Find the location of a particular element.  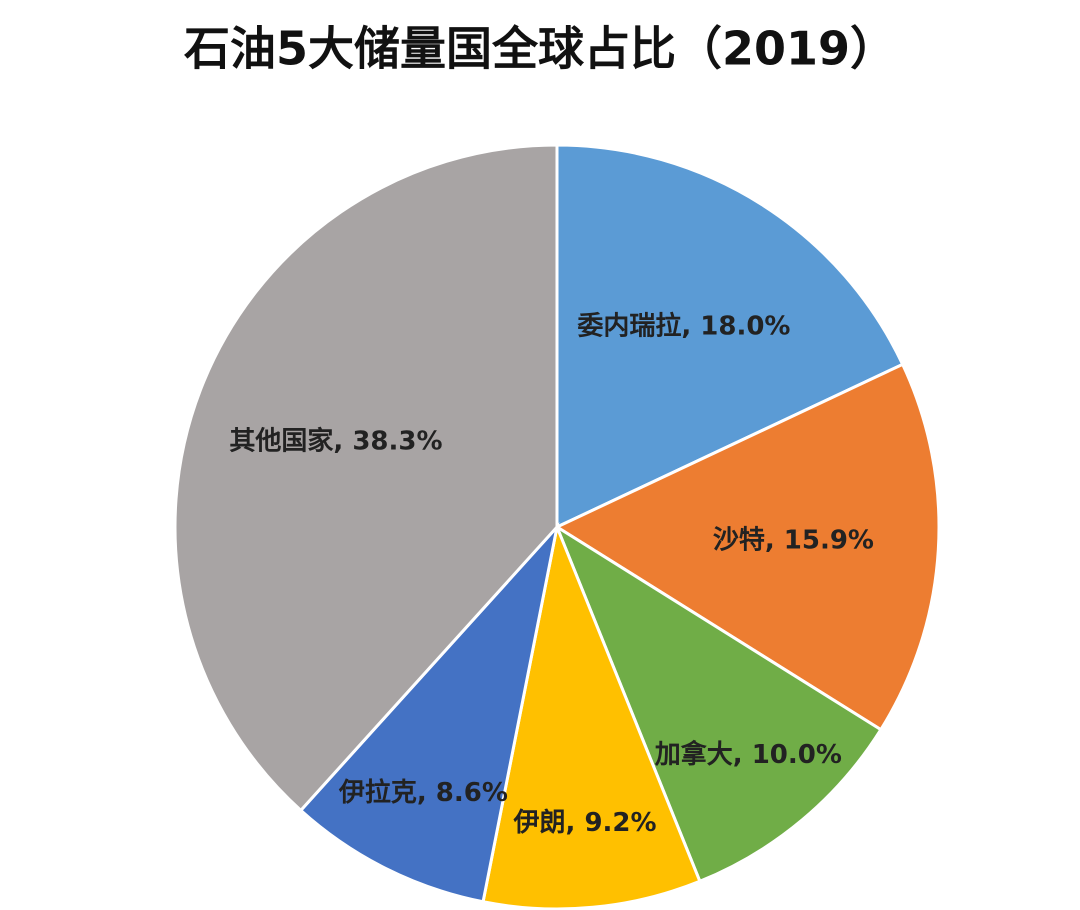

data-label: 伊朗, 9.2% is located at coordinates (585, 823).